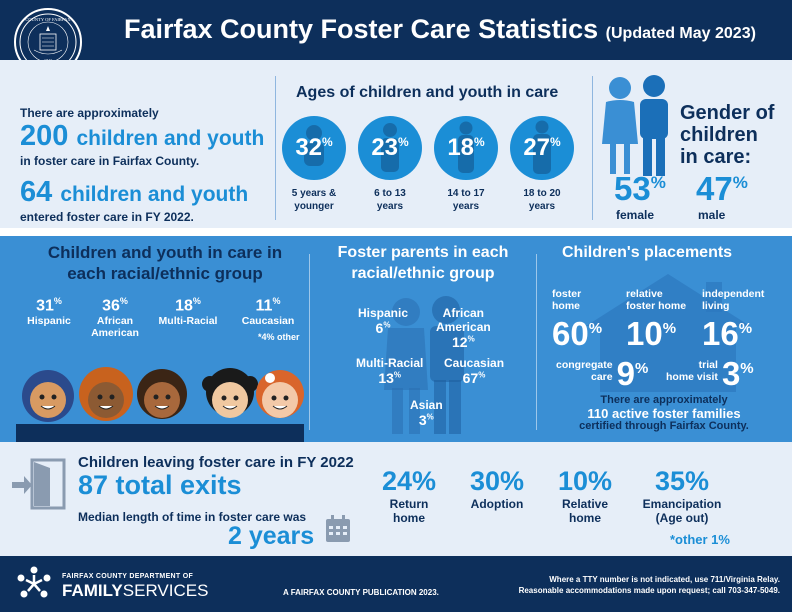 The height and width of the screenshot is (612, 792). Describe the element at coordinates (309, 147) in the screenshot. I see `age-pct: 32` at that location.